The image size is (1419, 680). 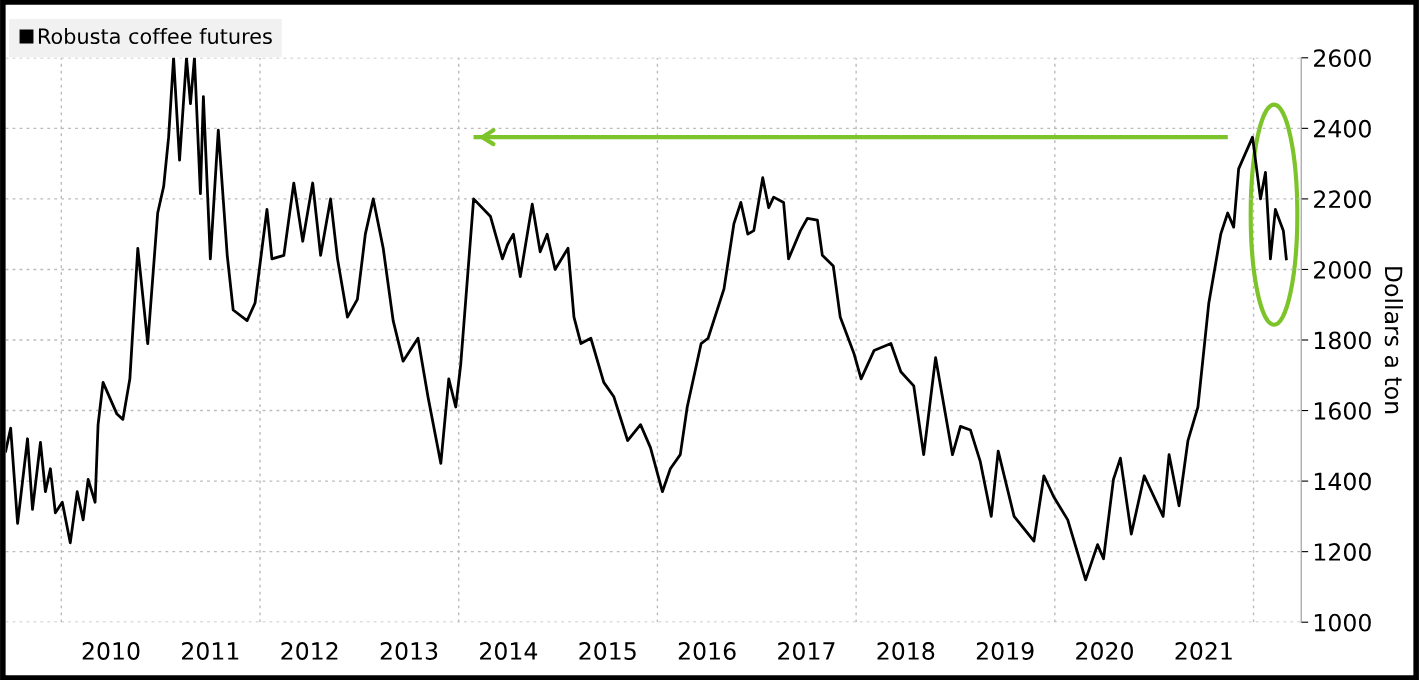 I want to click on y-tick-label: 1600, so click(x=1342, y=411).